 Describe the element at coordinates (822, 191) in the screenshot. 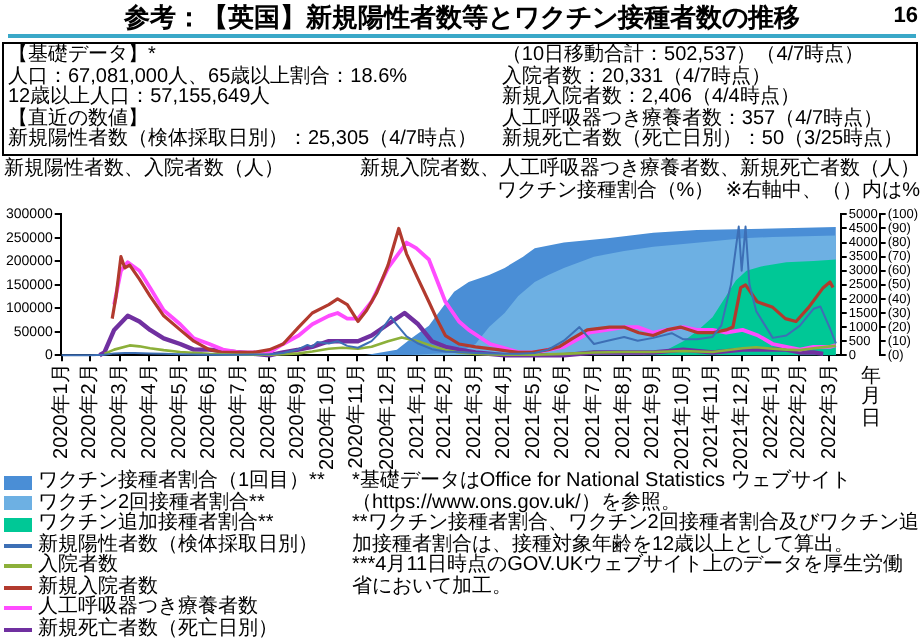

I see `text: ※右軸中、（）内は%` at that location.